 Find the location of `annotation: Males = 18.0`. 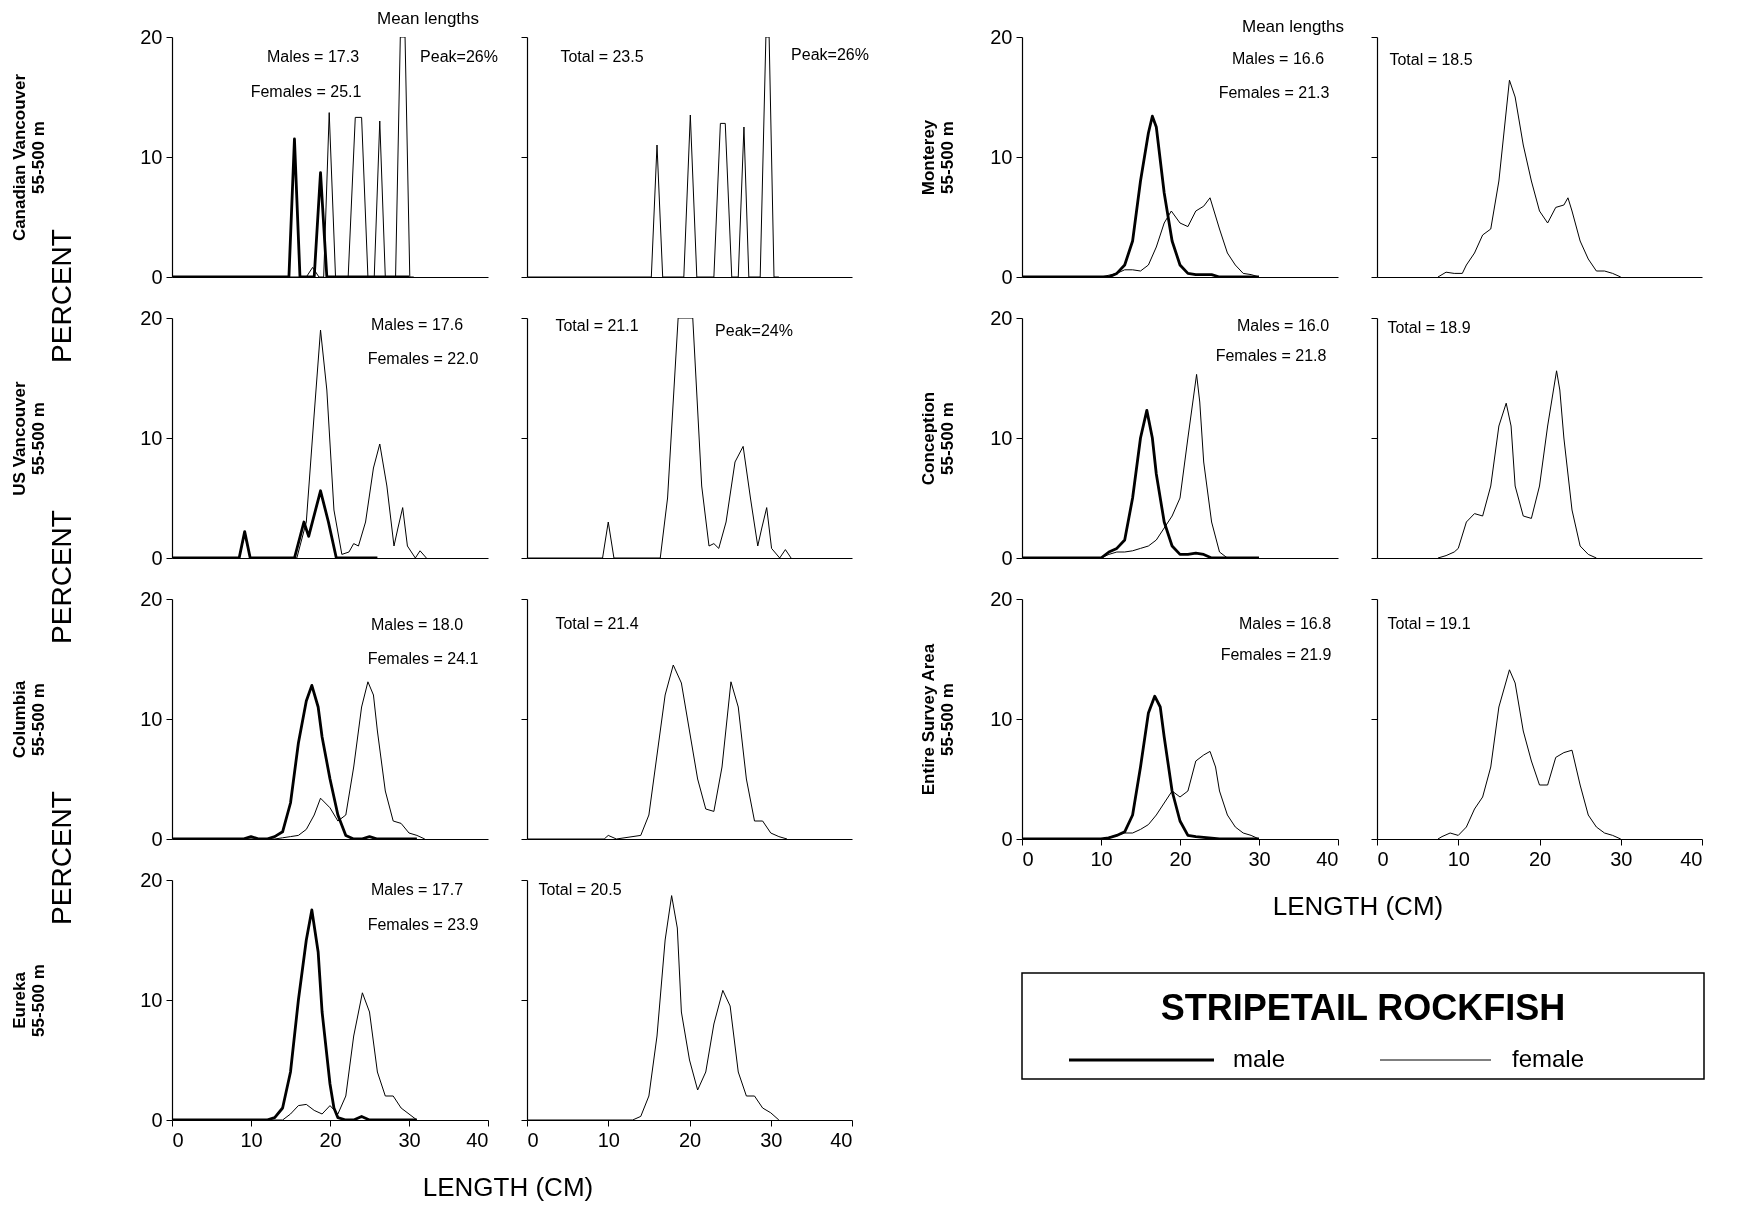

annotation: Males = 18.0 is located at coordinates (417, 624).